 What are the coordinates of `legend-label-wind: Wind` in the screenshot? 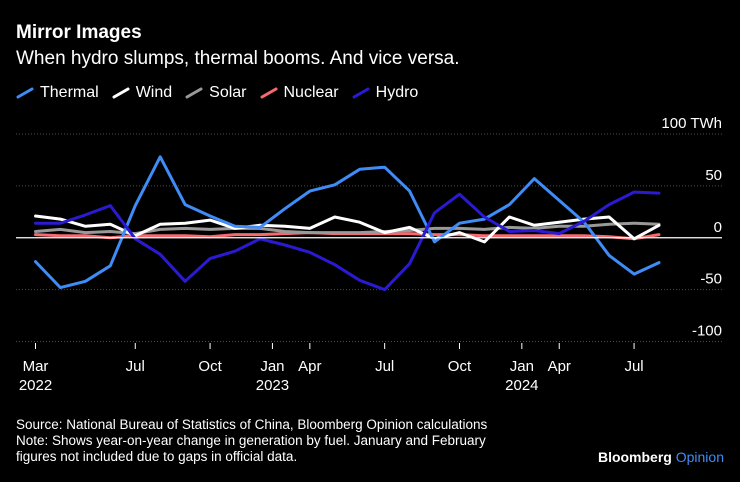 It's located at (154, 92).